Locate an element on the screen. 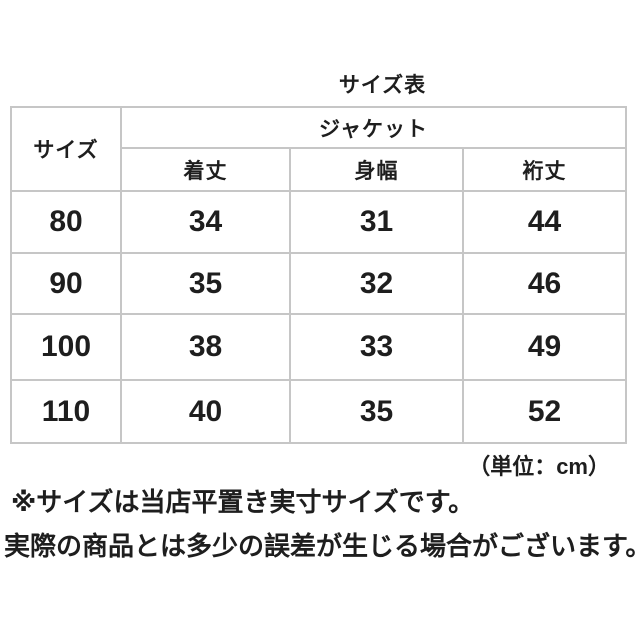 Image resolution: width=640 pixels, height=640 pixels. value-cell: 40 is located at coordinates (205, 411).